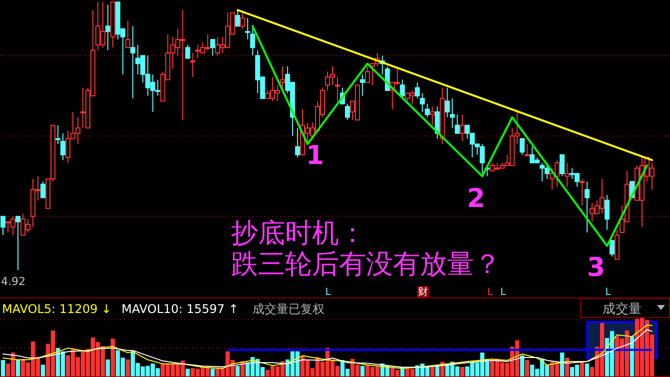 This screenshot has width=670, height=377. What do you see at coordinates (57, 309) in the screenshot?
I see `text: MAVOL5: 11209 ↓` at bounding box center [57, 309].